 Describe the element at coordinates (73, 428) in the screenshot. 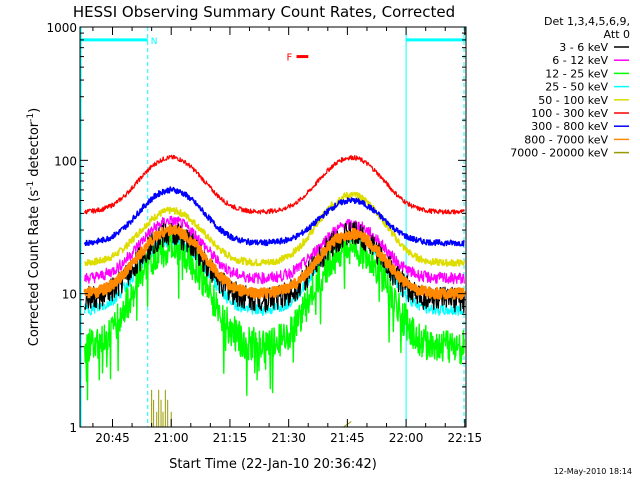

I see `y-tick-label: 1` at that location.